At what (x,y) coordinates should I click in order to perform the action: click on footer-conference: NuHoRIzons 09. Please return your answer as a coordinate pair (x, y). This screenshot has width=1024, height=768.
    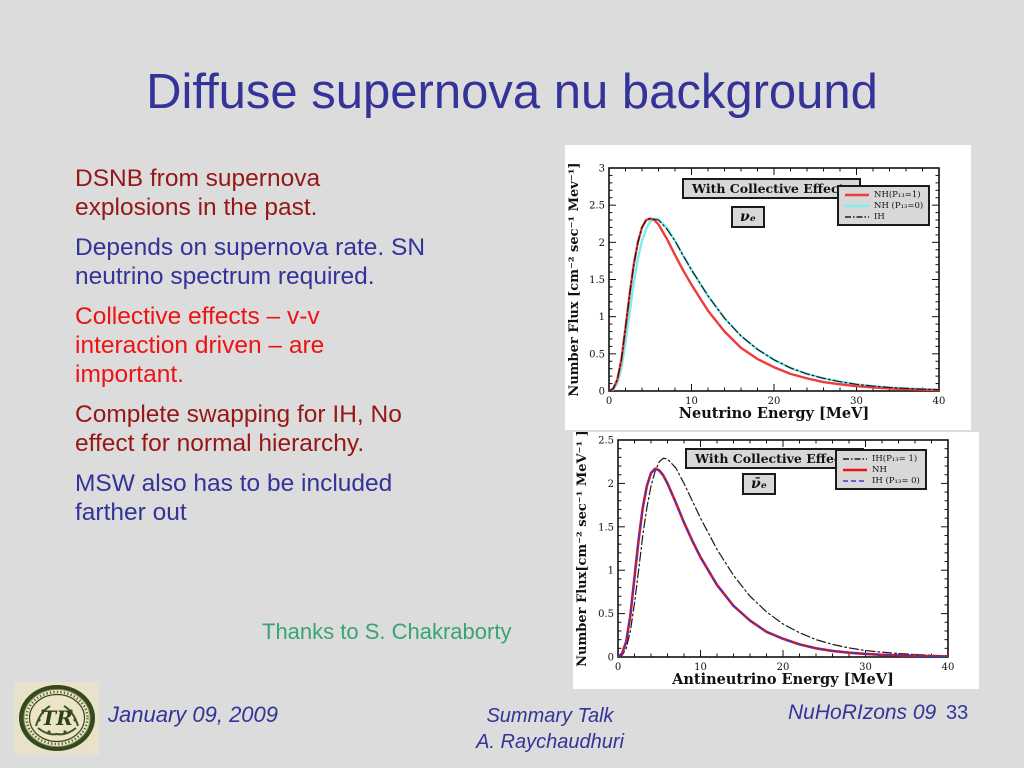
    Looking at the image, I should click on (862, 712).